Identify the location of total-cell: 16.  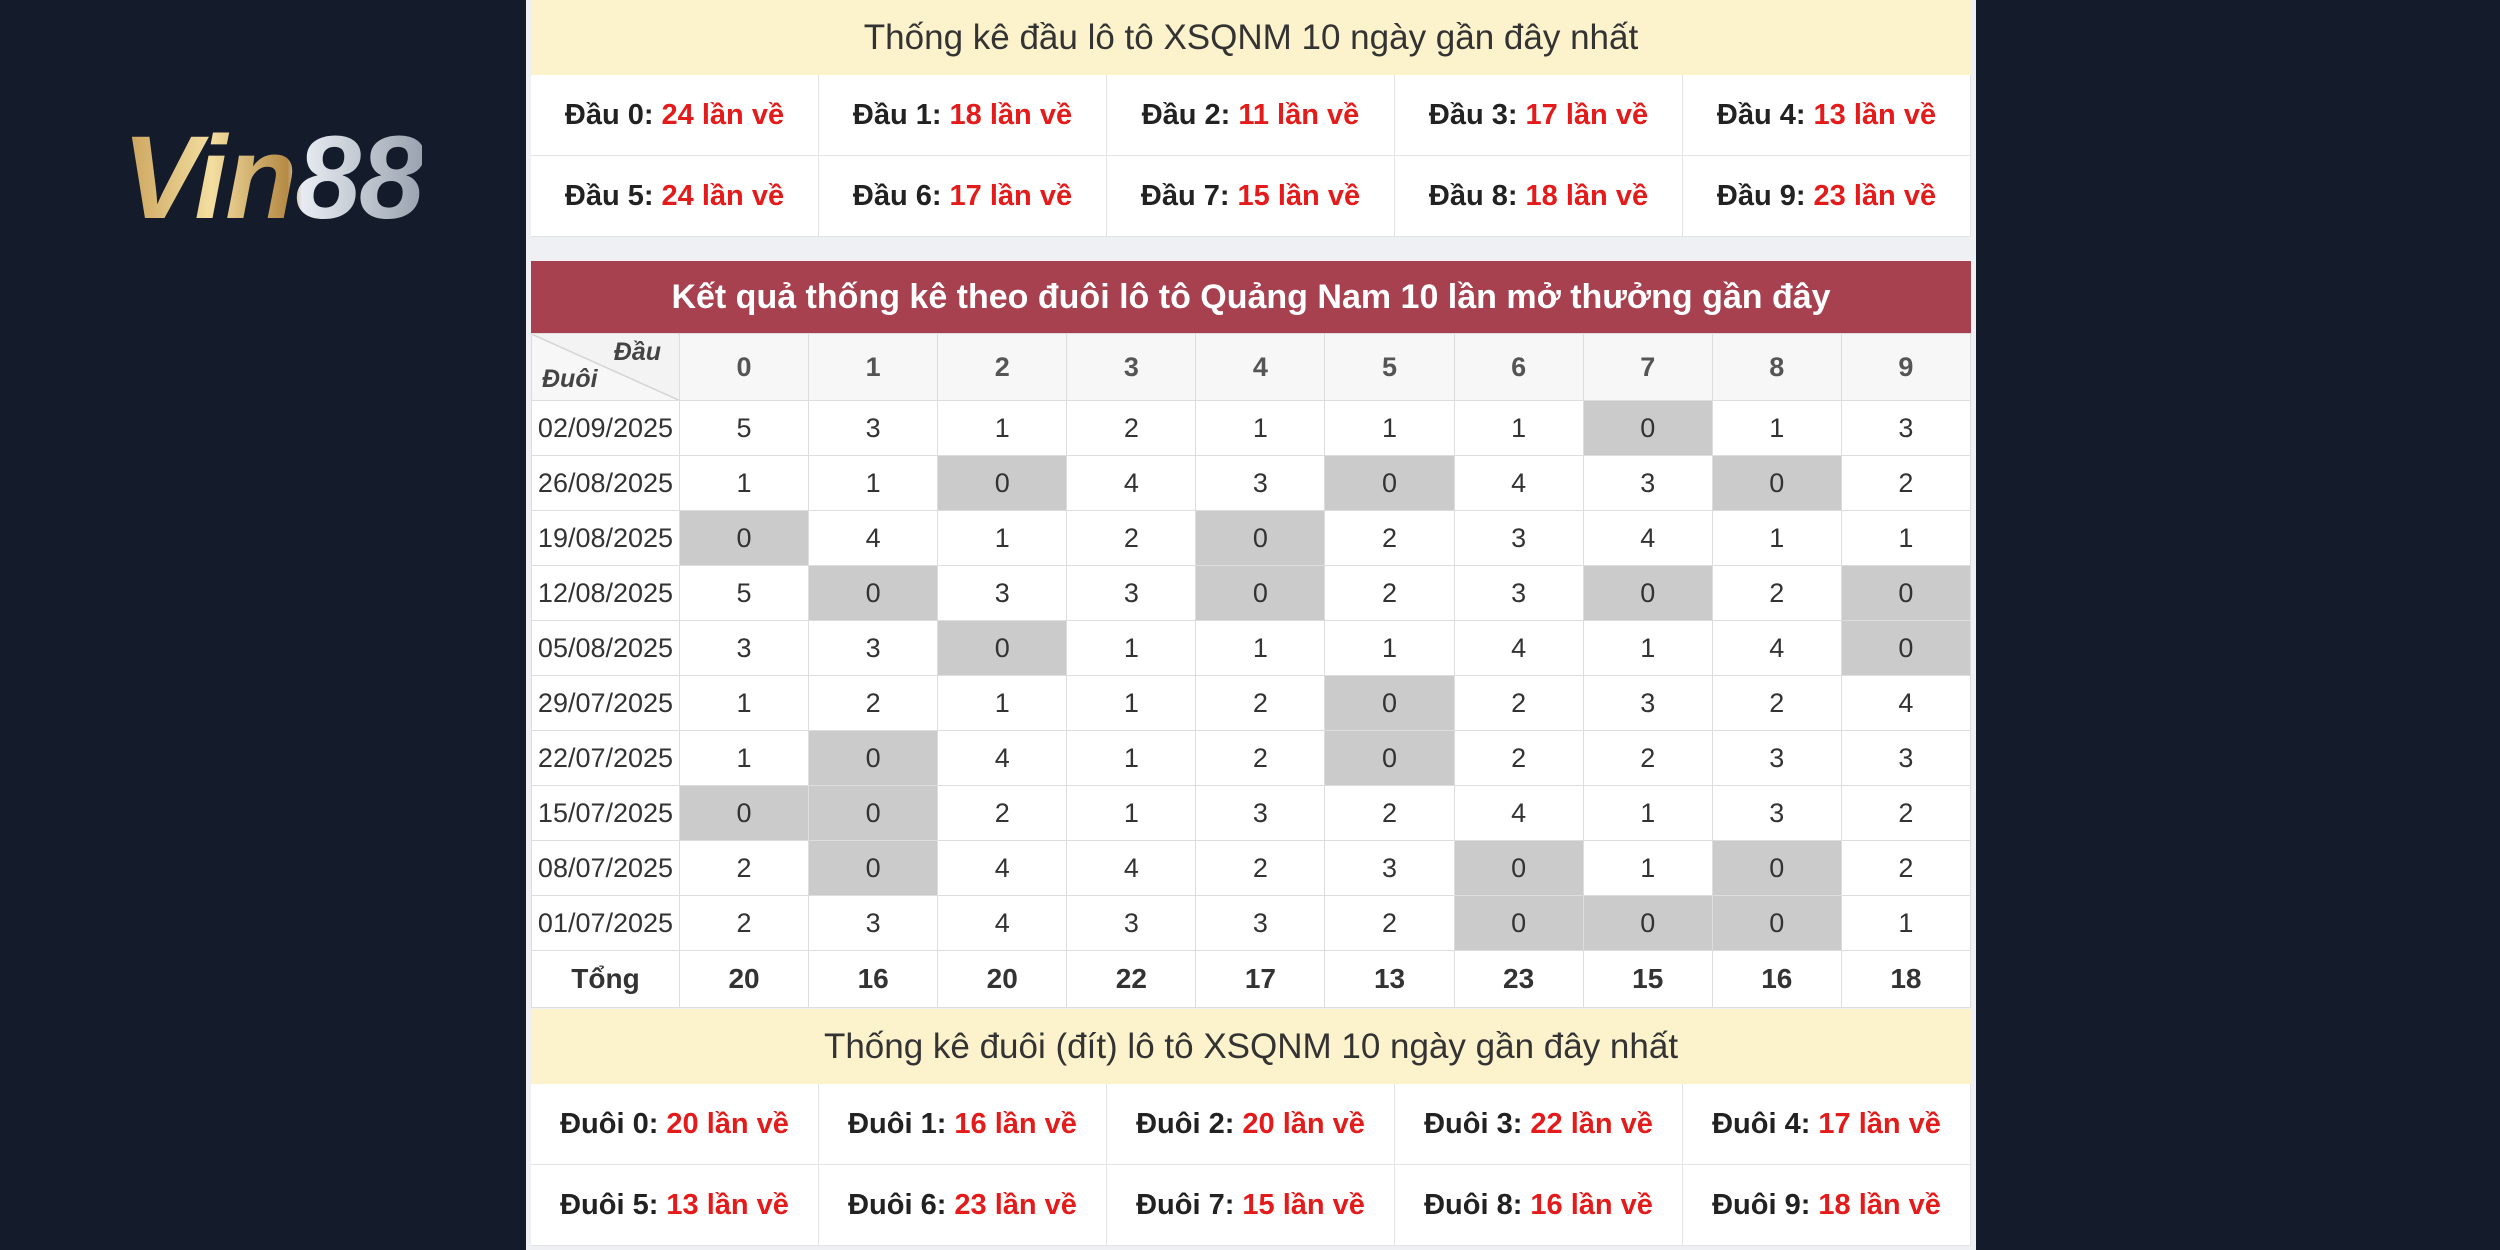
(1776, 979).